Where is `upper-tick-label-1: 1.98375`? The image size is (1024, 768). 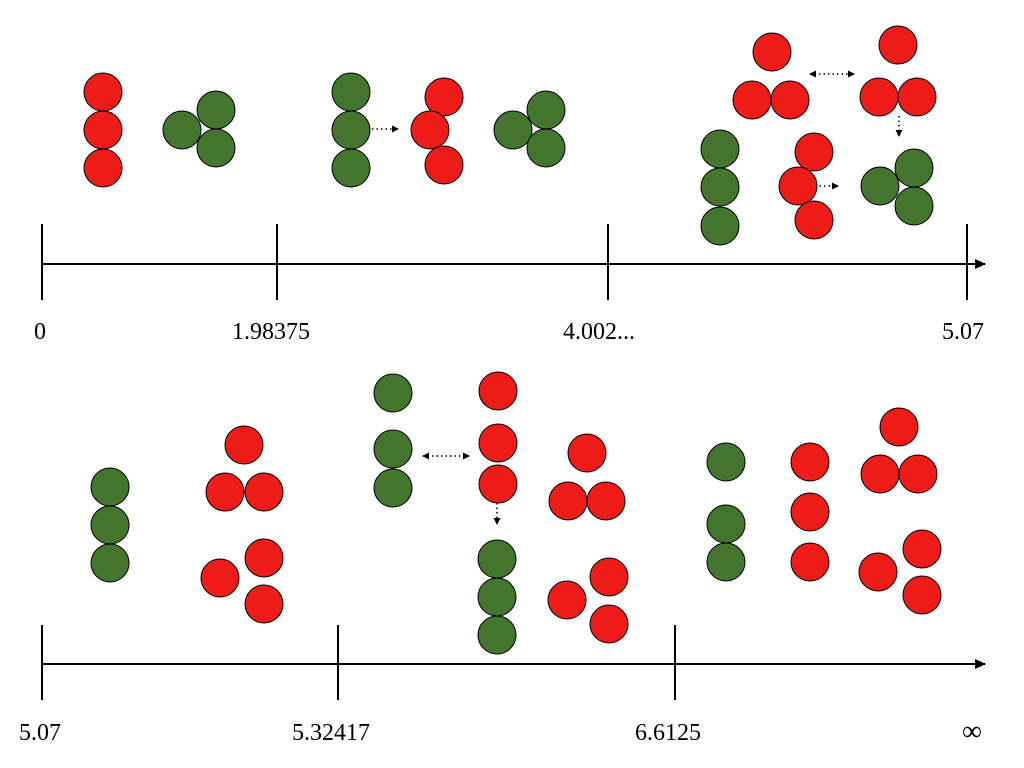 upper-tick-label-1: 1.98375 is located at coordinates (271, 332).